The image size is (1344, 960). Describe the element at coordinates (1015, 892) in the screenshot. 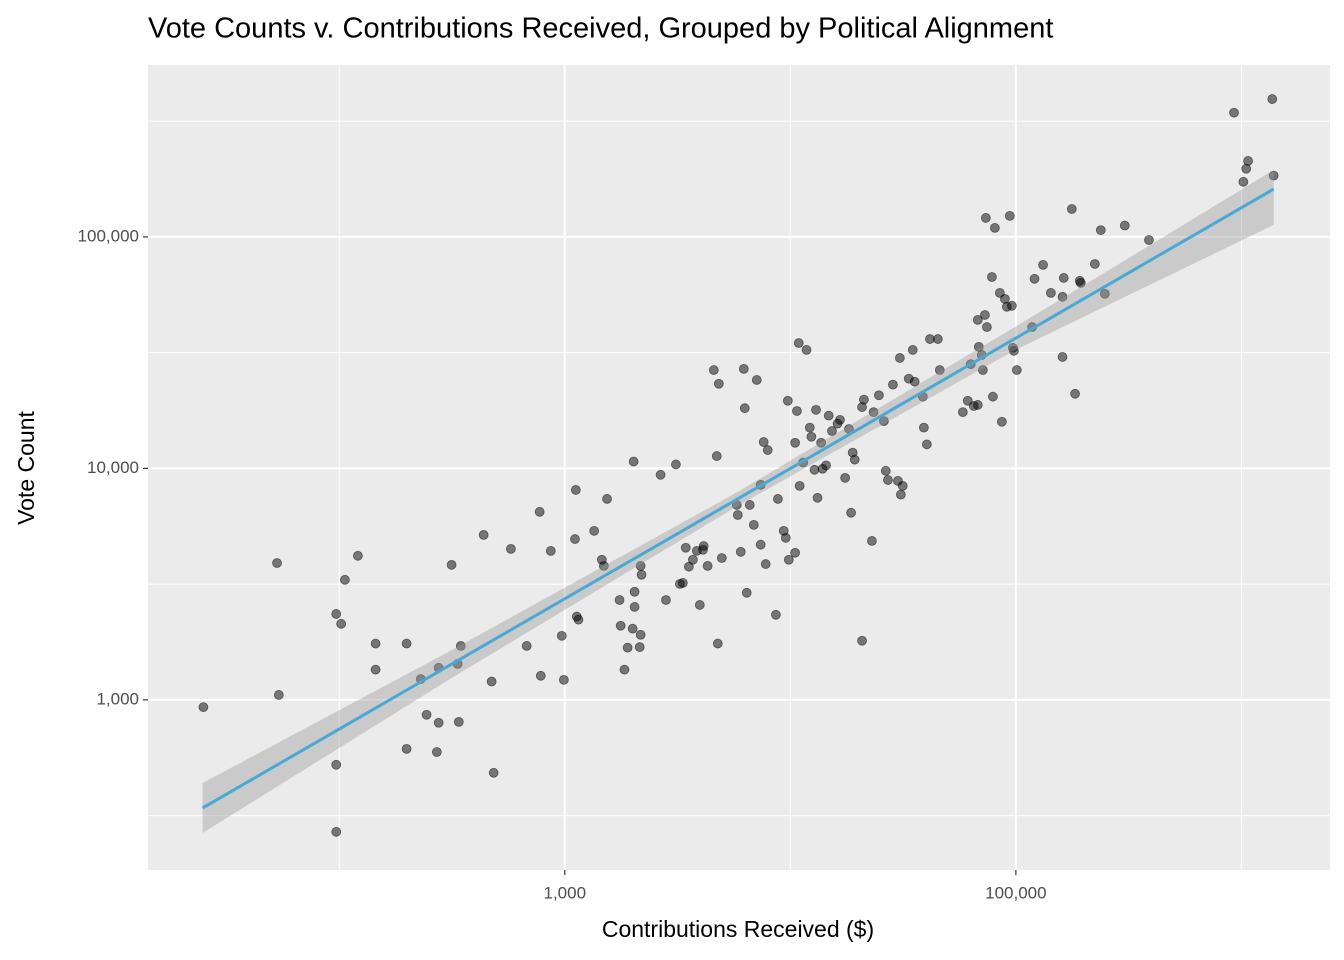

I see `x-tick-label: 100,000` at that location.